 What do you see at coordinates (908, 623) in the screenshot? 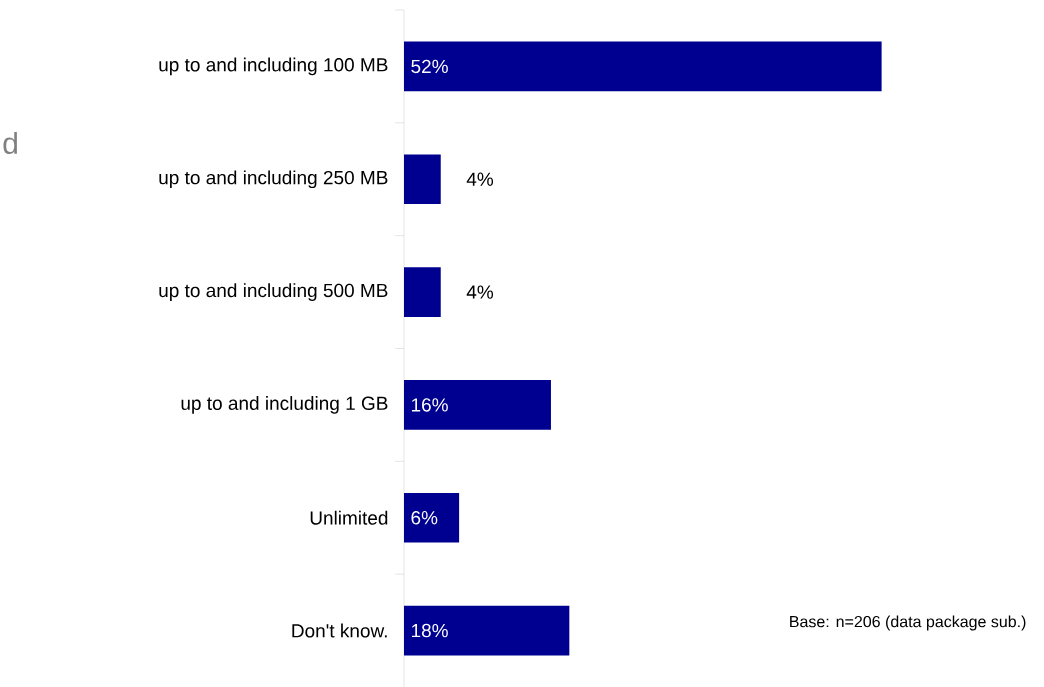
I see `annotation: Base: n=206 (data package sub.)` at bounding box center [908, 623].